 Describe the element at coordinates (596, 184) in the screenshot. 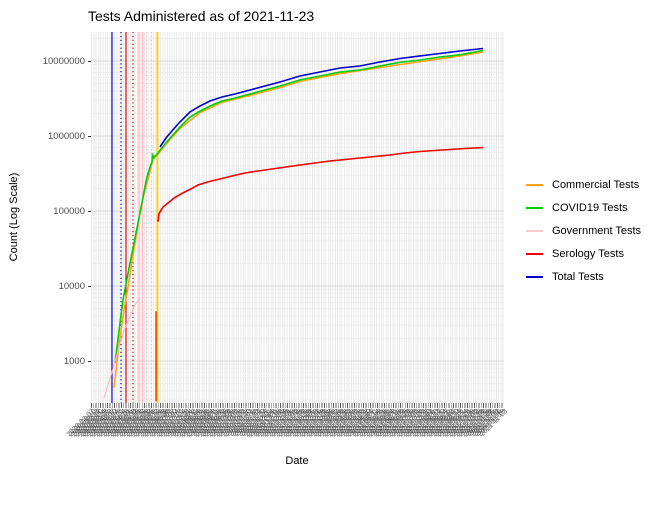

I see `legend-label: Commercial Tests` at that location.